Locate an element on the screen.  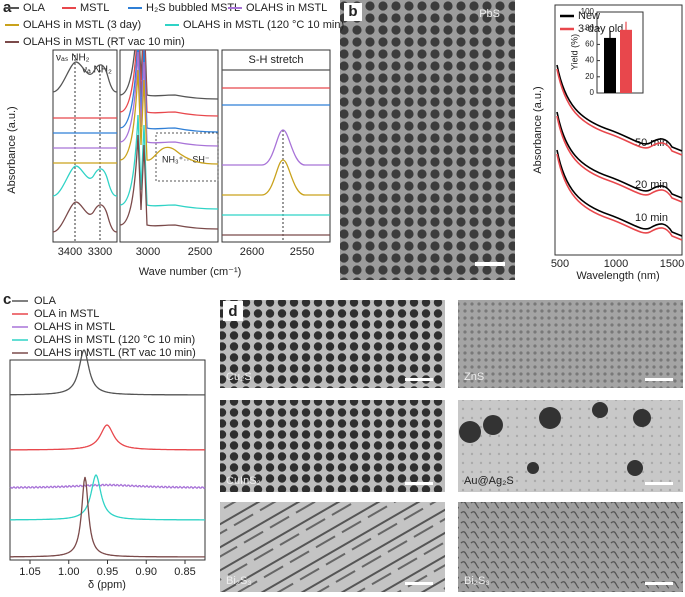
x-tick-label: 2500 is located at coordinates (200, 252).